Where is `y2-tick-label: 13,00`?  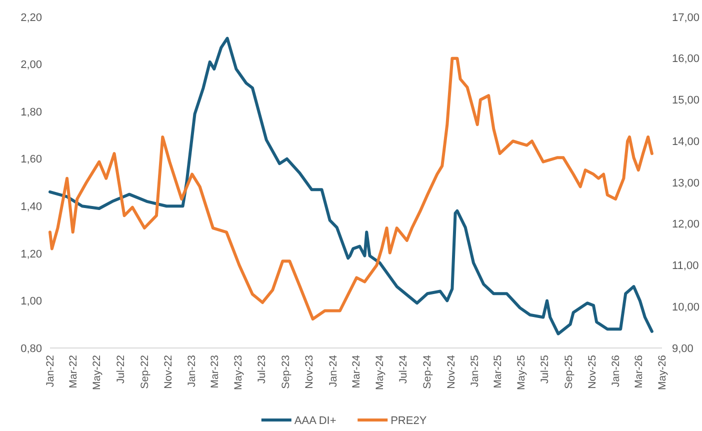
y2-tick-label: 13,00 is located at coordinates (686, 183).